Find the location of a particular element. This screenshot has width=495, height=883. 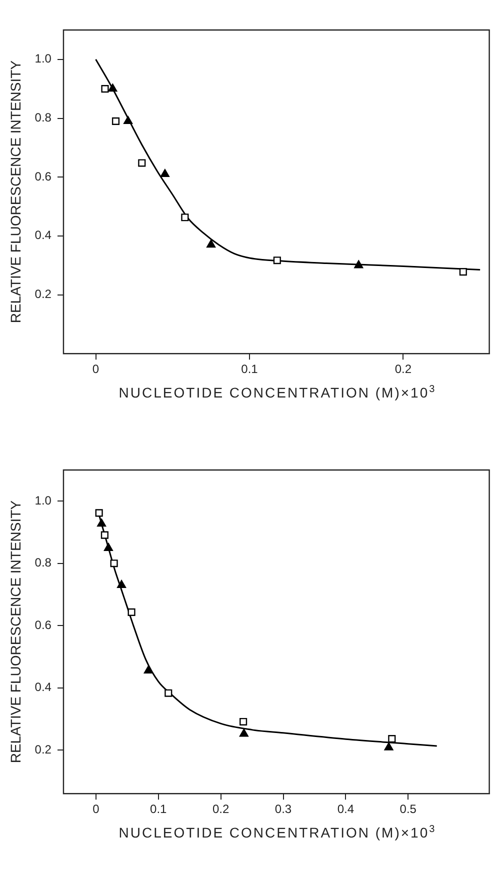

x-tick-label: 0.5 is located at coordinates (408, 809).